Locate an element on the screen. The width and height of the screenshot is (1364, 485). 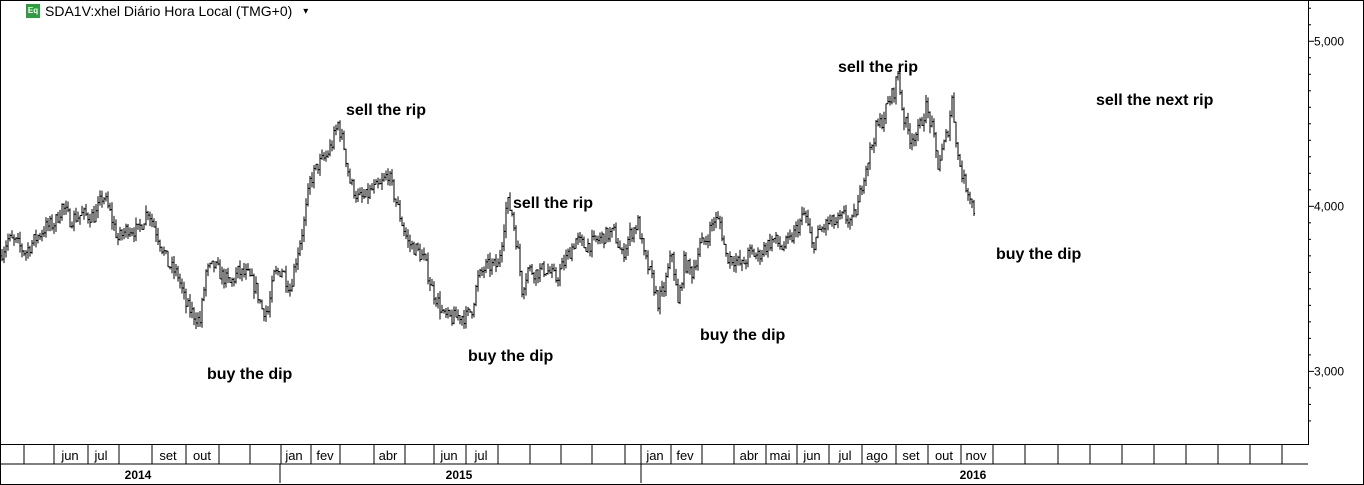
month-label: jul is located at coordinates (844, 455).